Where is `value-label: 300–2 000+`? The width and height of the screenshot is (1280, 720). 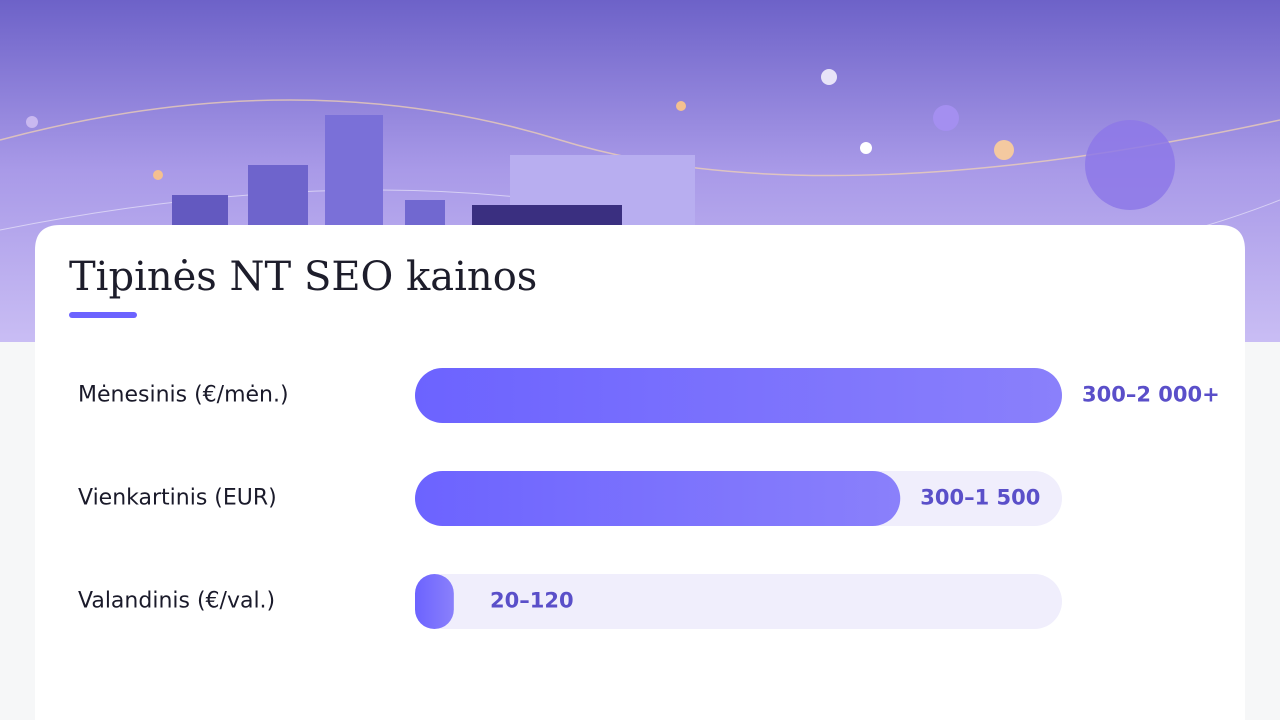 value-label: 300–2 000+ is located at coordinates (1151, 395).